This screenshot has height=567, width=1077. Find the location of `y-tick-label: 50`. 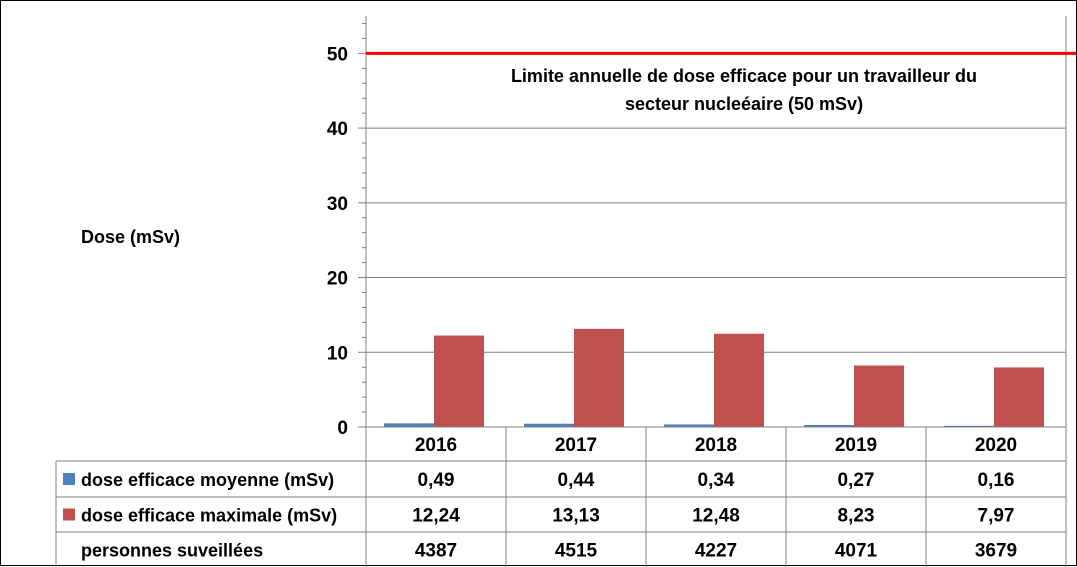

y-tick-label: 50 is located at coordinates (337, 54).